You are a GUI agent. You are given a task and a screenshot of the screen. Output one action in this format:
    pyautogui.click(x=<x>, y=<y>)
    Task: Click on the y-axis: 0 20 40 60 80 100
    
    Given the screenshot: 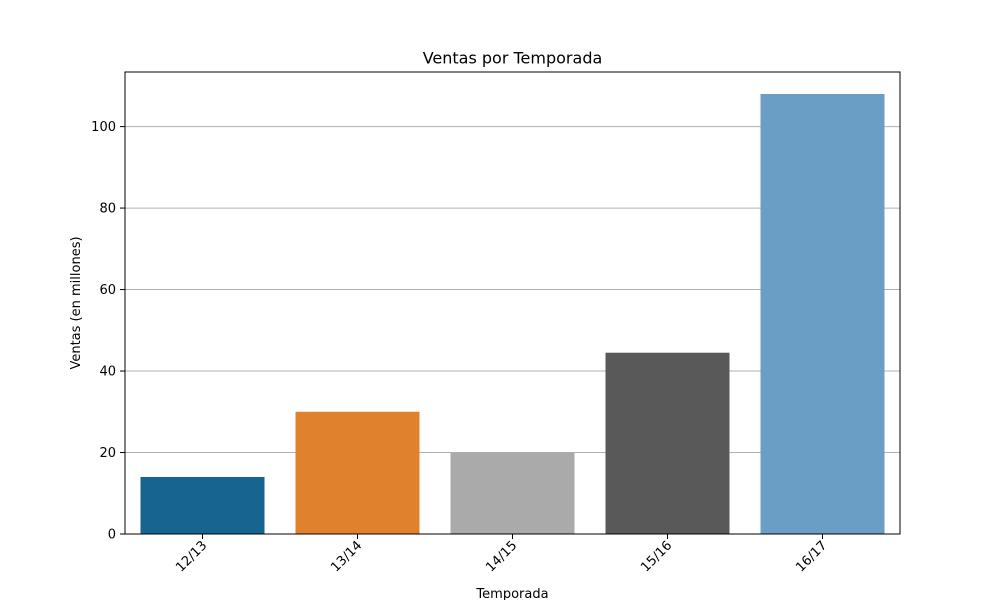 What is the action you would take?
    pyautogui.click(x=108, y=331)
    